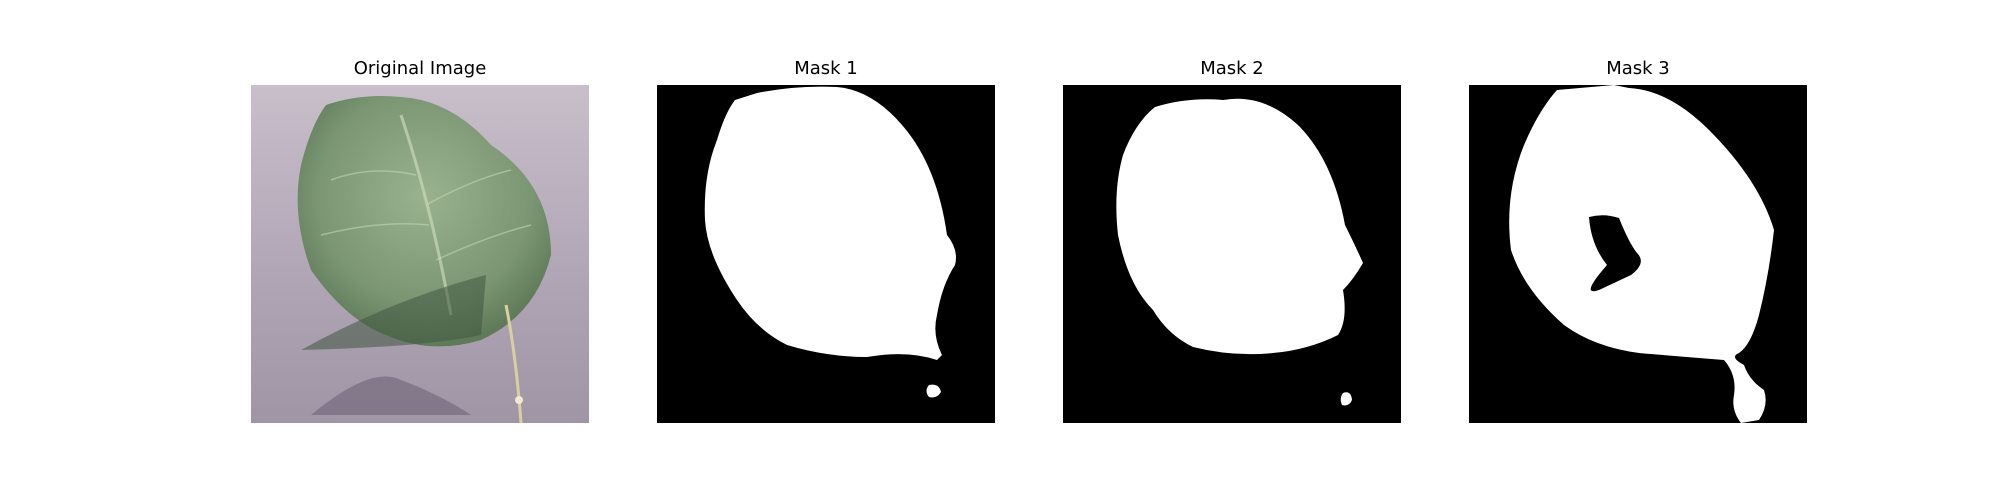 The width and height of the screenshot is (2000, 500). I want to click on panel-title: Original Image, so click(420, 68).